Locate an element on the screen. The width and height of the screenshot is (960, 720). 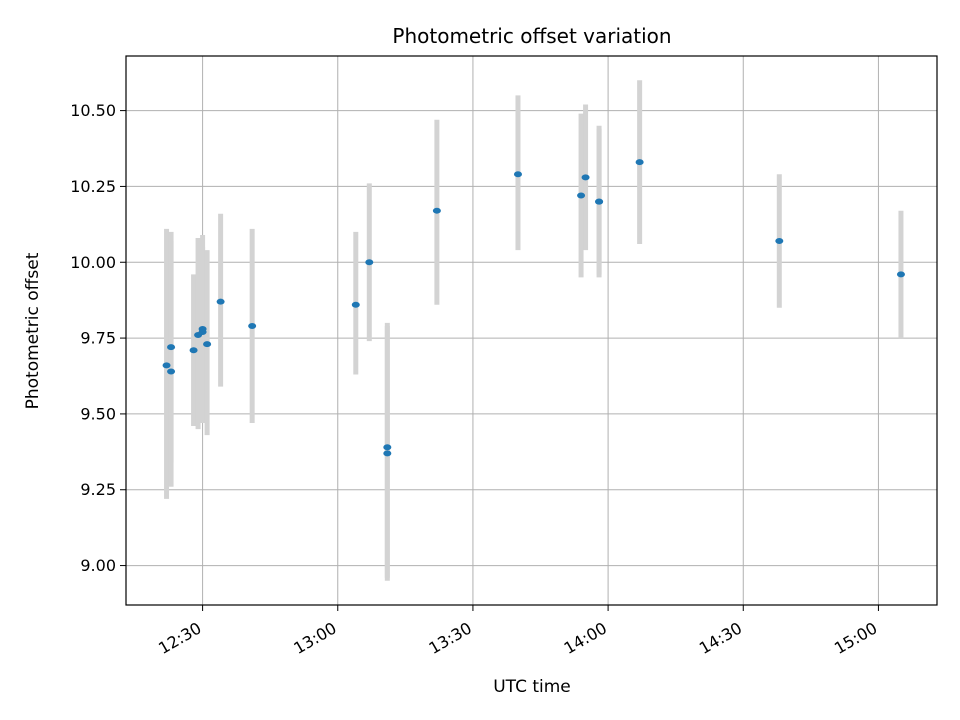
x-axis-title: UTC time is located at coordinates (532, 687).